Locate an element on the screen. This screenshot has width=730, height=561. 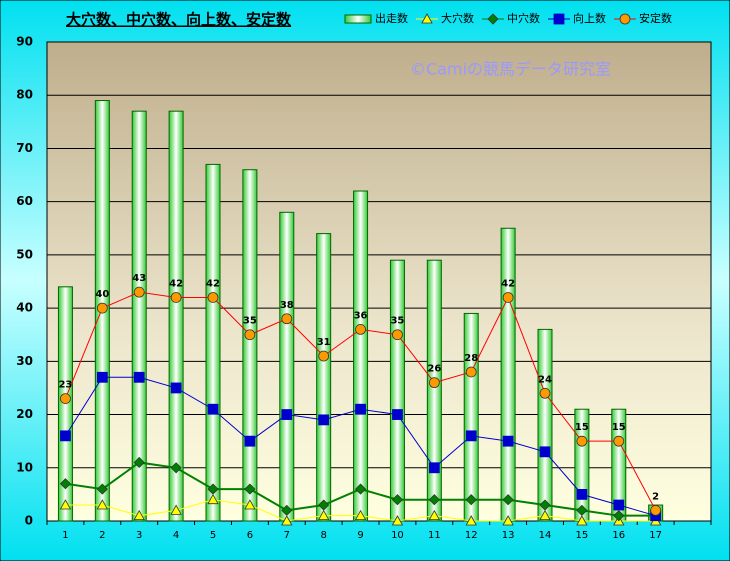
data-label: 31 is located at coordinates (324, 342).